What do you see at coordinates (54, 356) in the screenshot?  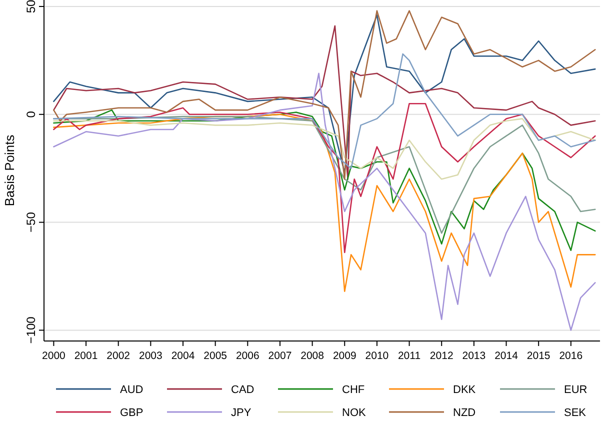 I see `x-tick-label: 2000` at bounding box center [54, 356].